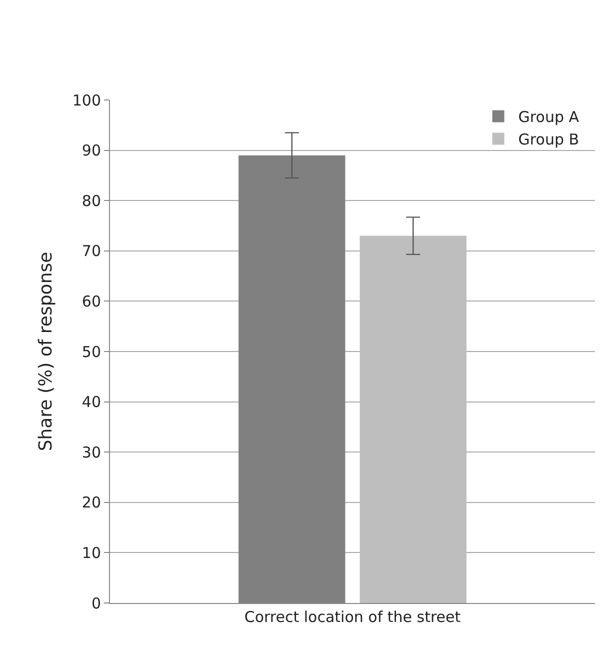 This screenshot has width=615, height=668. Describe the element at coordinates (91, 201) in the screenshot. I see `y-tick-label: 80` at that location.